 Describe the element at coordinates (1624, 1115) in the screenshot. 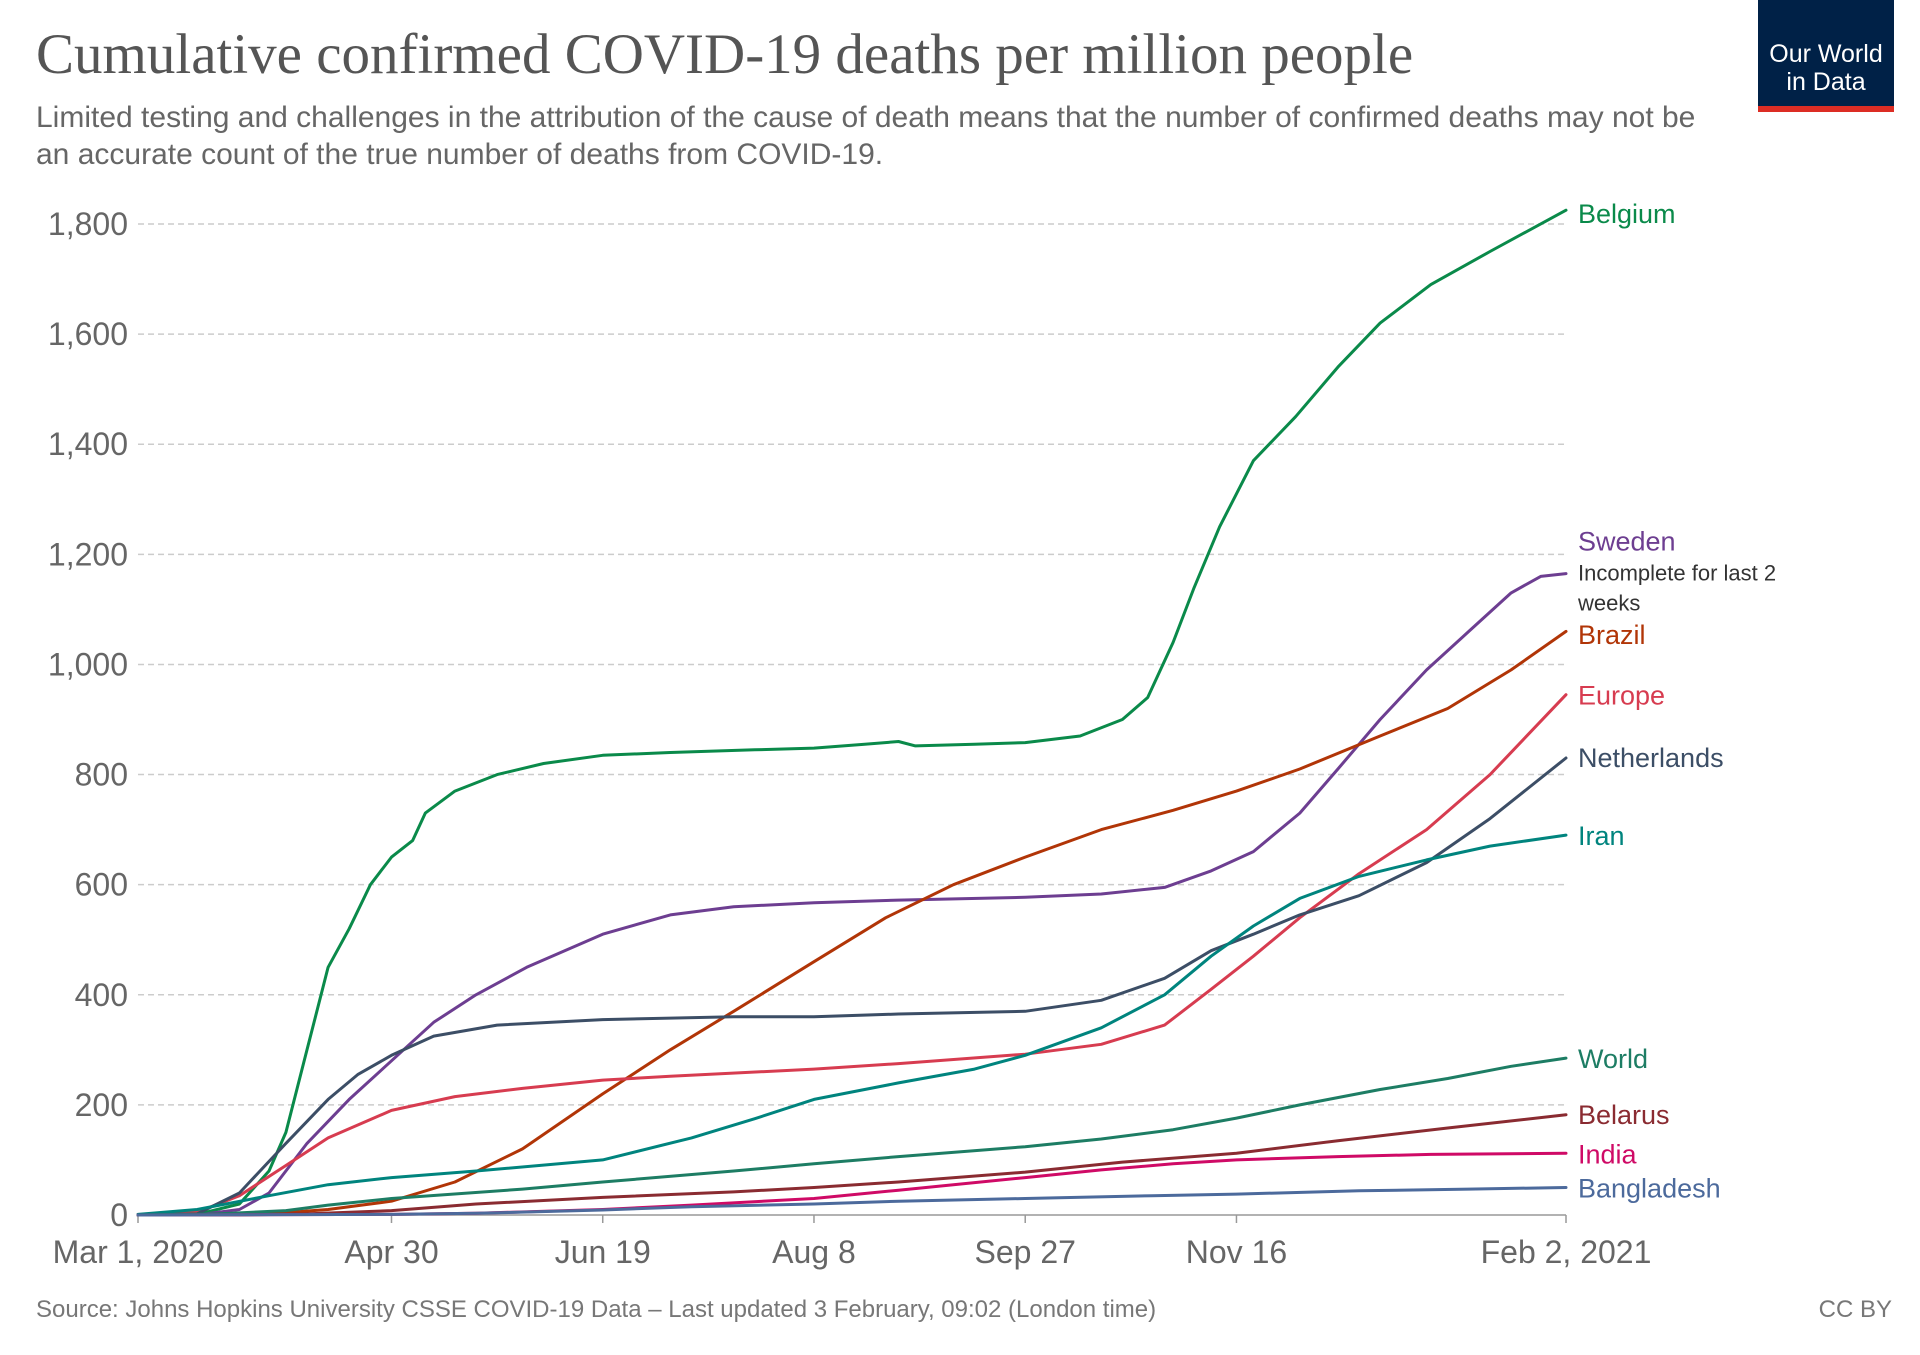

I see `series-label-belarus: Belarus` at that location.